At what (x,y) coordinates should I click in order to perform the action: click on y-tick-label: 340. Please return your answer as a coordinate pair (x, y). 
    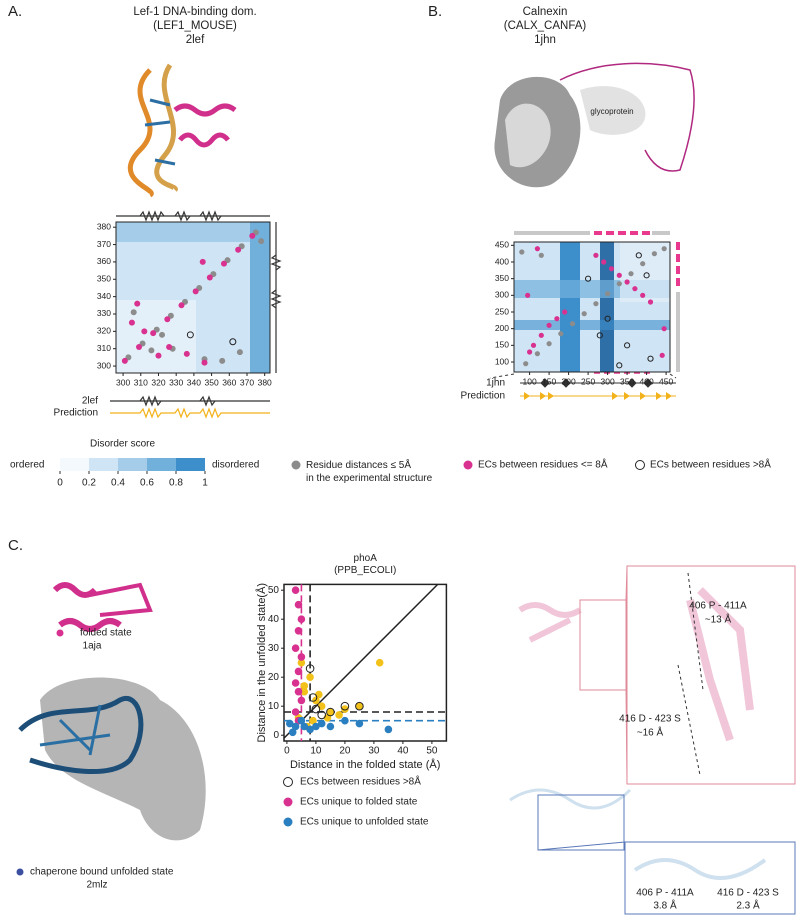
    Looking at the image, I should click on (104, 296).